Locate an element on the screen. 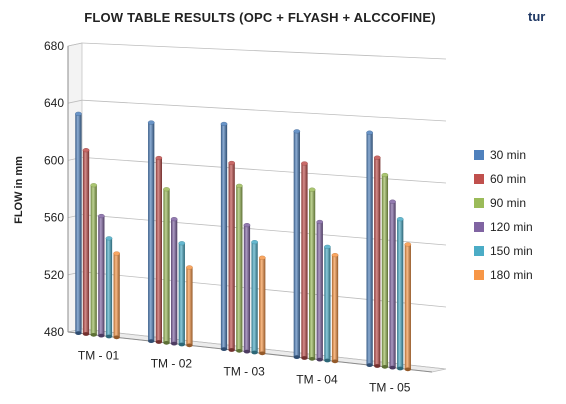  y-tick-label: 640 is located at coordinates (54, 103).